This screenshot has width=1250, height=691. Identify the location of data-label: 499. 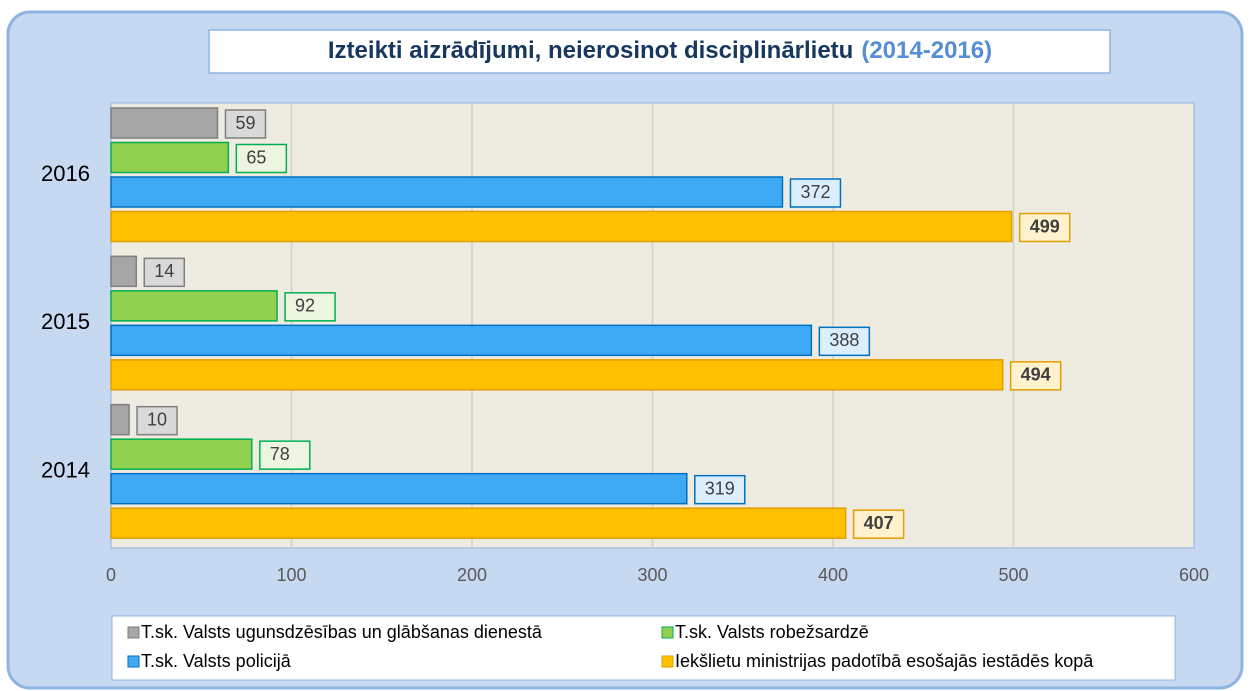
(1045, 226).